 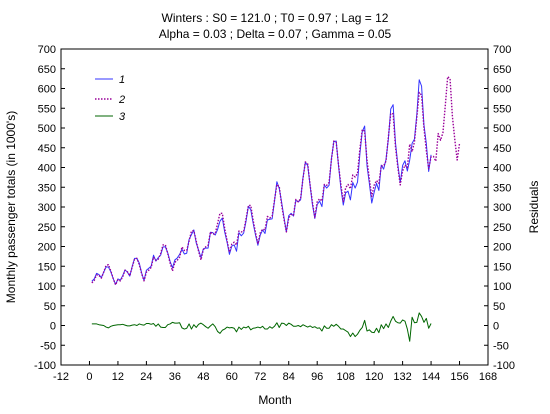 What do you see at coordinates (260, 377) in the screenshot?
I see `x-tick-label: 72` at bounding box center [260, 377].